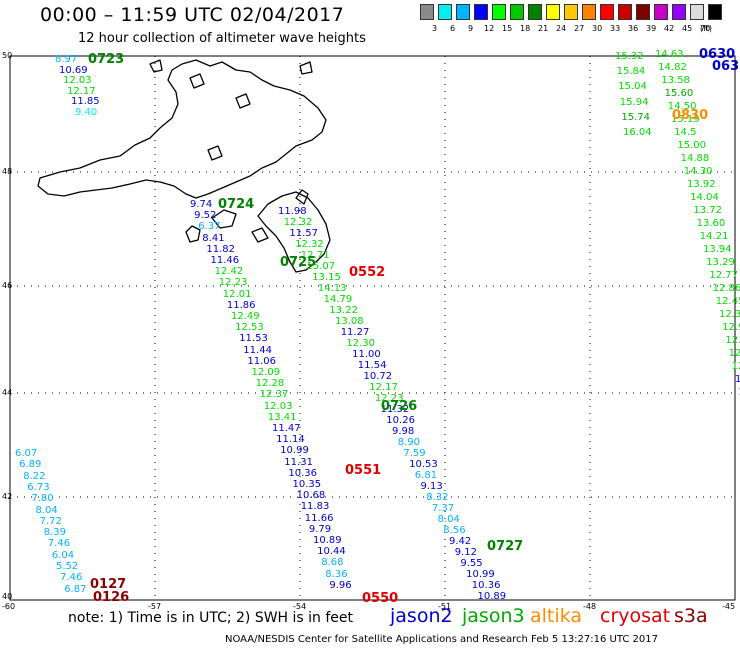 The width and height of the screenshot is (740, 650). Describe the element at coordinates (366, 354) in the screenshot. I see `wave-height-value: 11.00` at that location.